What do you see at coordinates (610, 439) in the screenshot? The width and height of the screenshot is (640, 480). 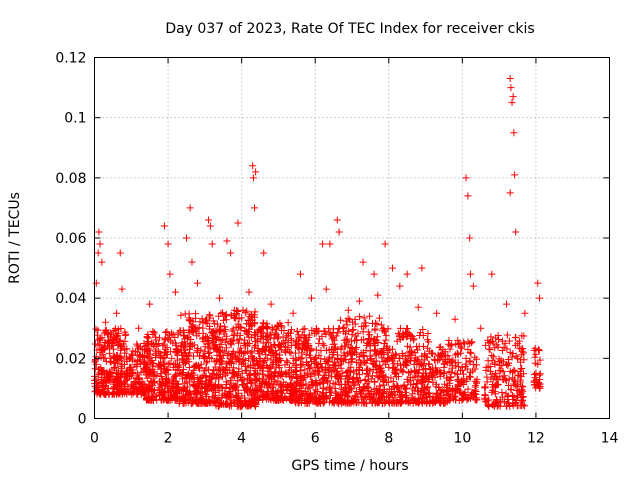 I see `x-tick-label: 14` at bounding box center [610, 439].